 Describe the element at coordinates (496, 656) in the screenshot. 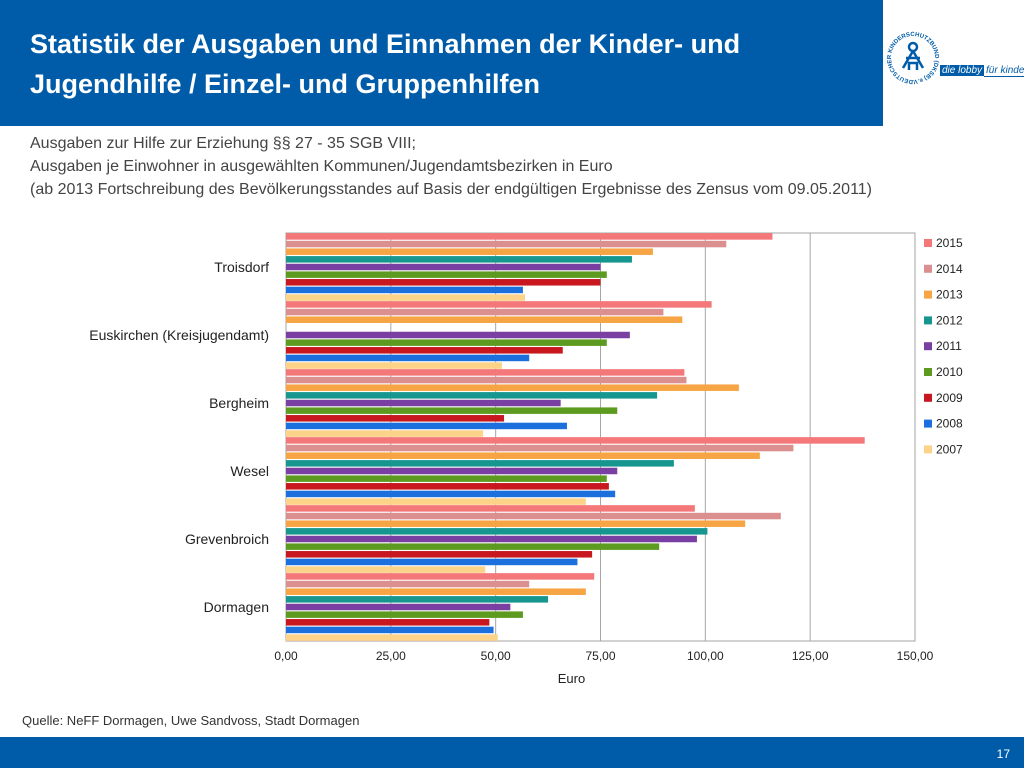

I see `x-tick-label: 50,00` at that location.